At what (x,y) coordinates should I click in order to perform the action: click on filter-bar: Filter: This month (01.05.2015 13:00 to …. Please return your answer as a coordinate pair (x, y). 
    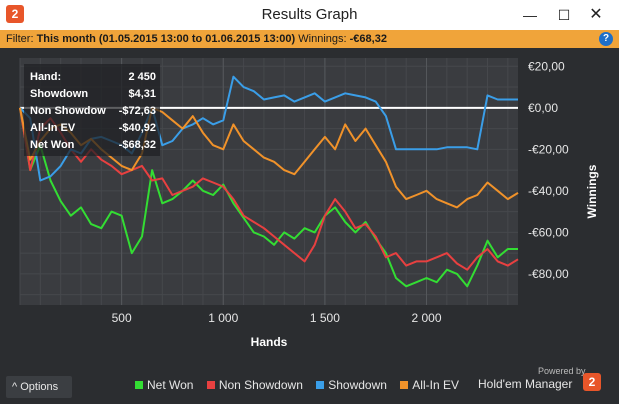
    Looking at the image, I should click on (309, 39).